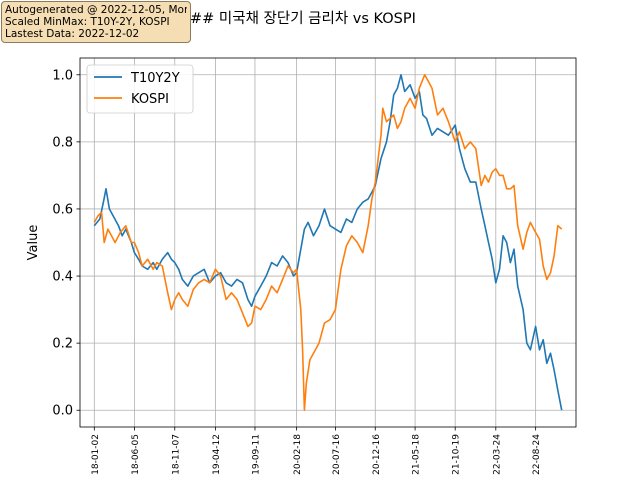 This screenshot has width=640, height=480. What do you see at coordinates (136, 454) in the screenshot?
I see `x-tick-label: 18-06-05` at bounding box center [136, 454].